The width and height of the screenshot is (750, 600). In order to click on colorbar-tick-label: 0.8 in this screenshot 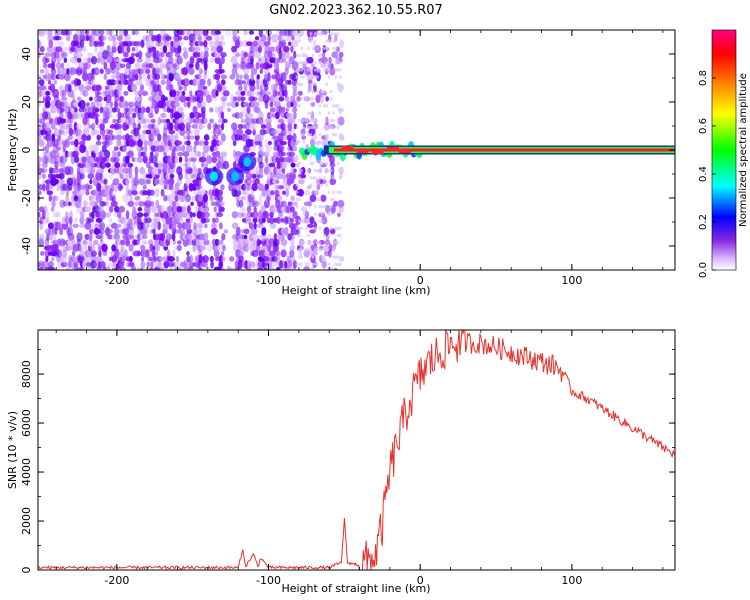, I will do `click(703, 78)`.